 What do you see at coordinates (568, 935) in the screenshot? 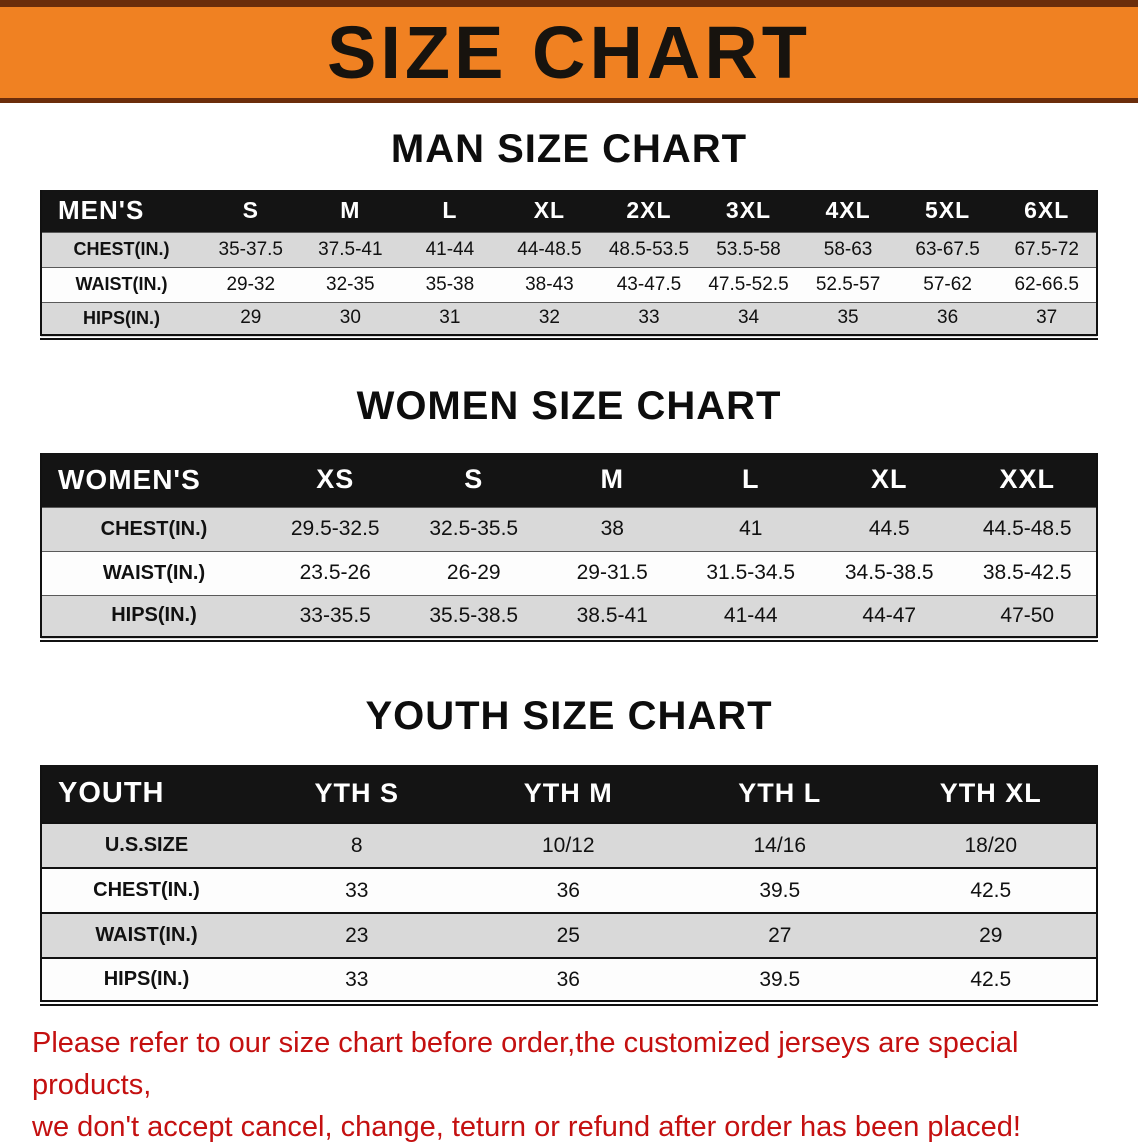
I see `size-cell: 25` at bounding box center [568, 935].